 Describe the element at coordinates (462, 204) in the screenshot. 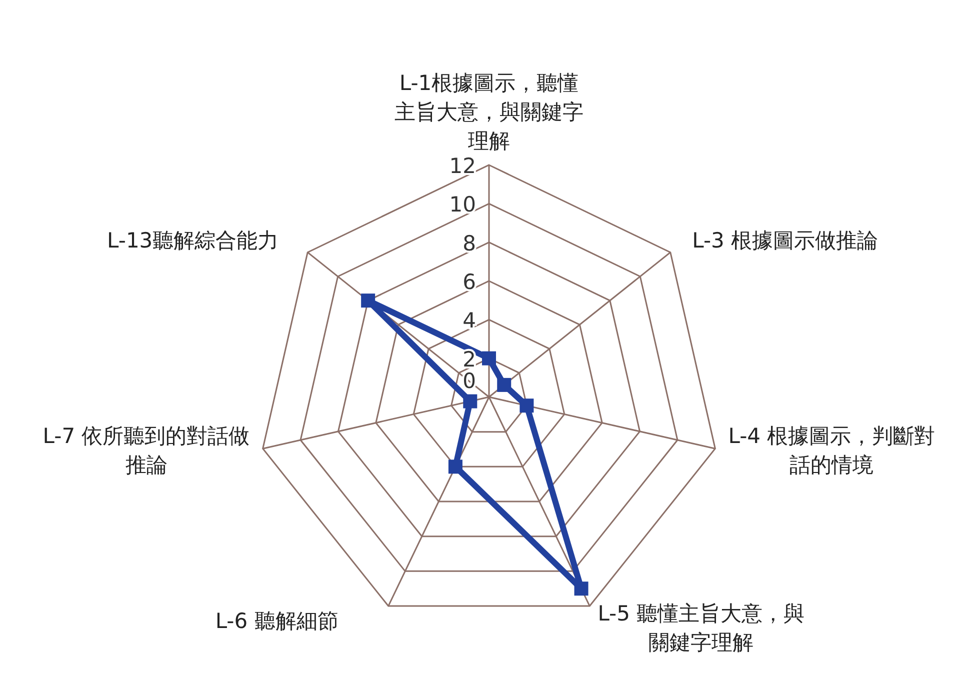

I see `y-tick-label: 10` at that location.